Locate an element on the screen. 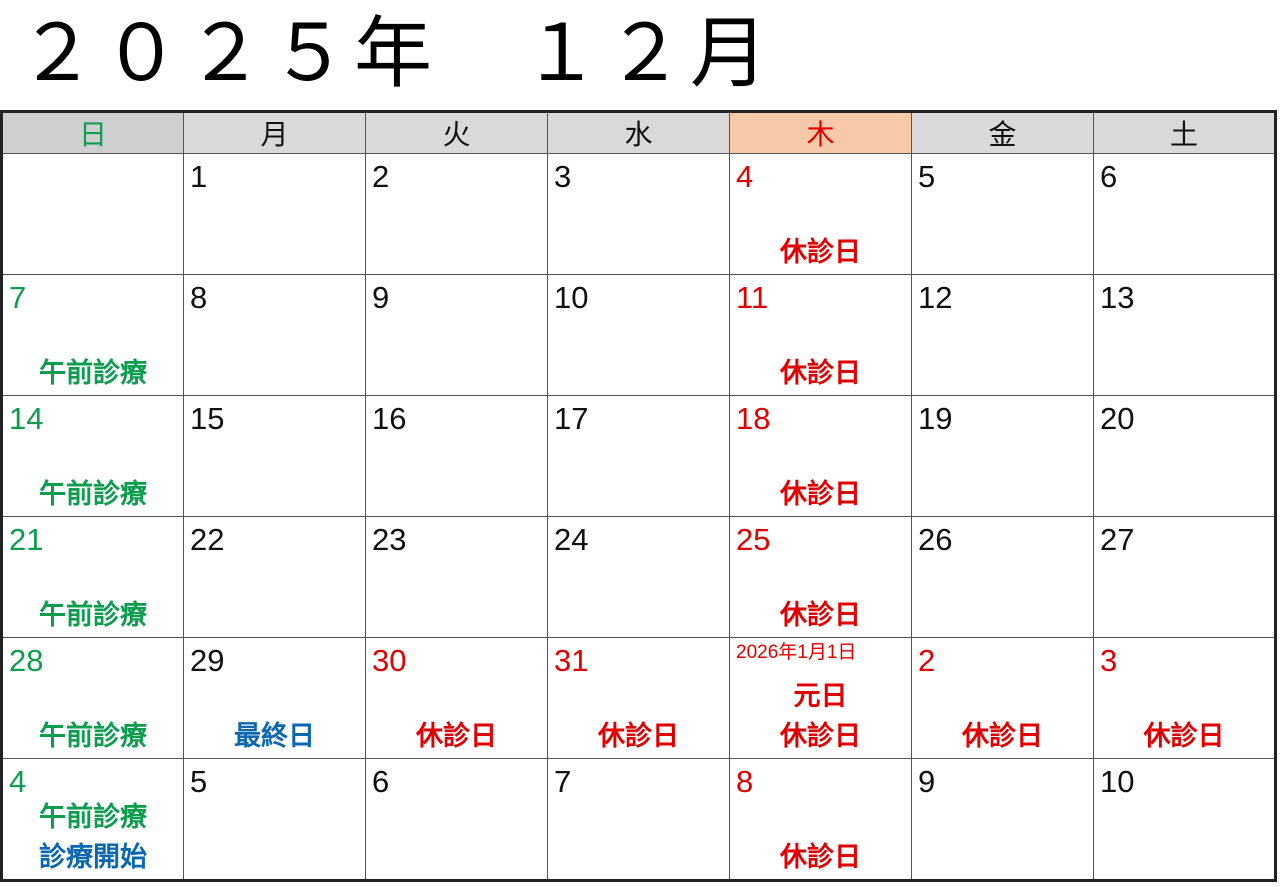  day-cell: 4 午前診療 診療開始 is located at coordinates (92, 819).